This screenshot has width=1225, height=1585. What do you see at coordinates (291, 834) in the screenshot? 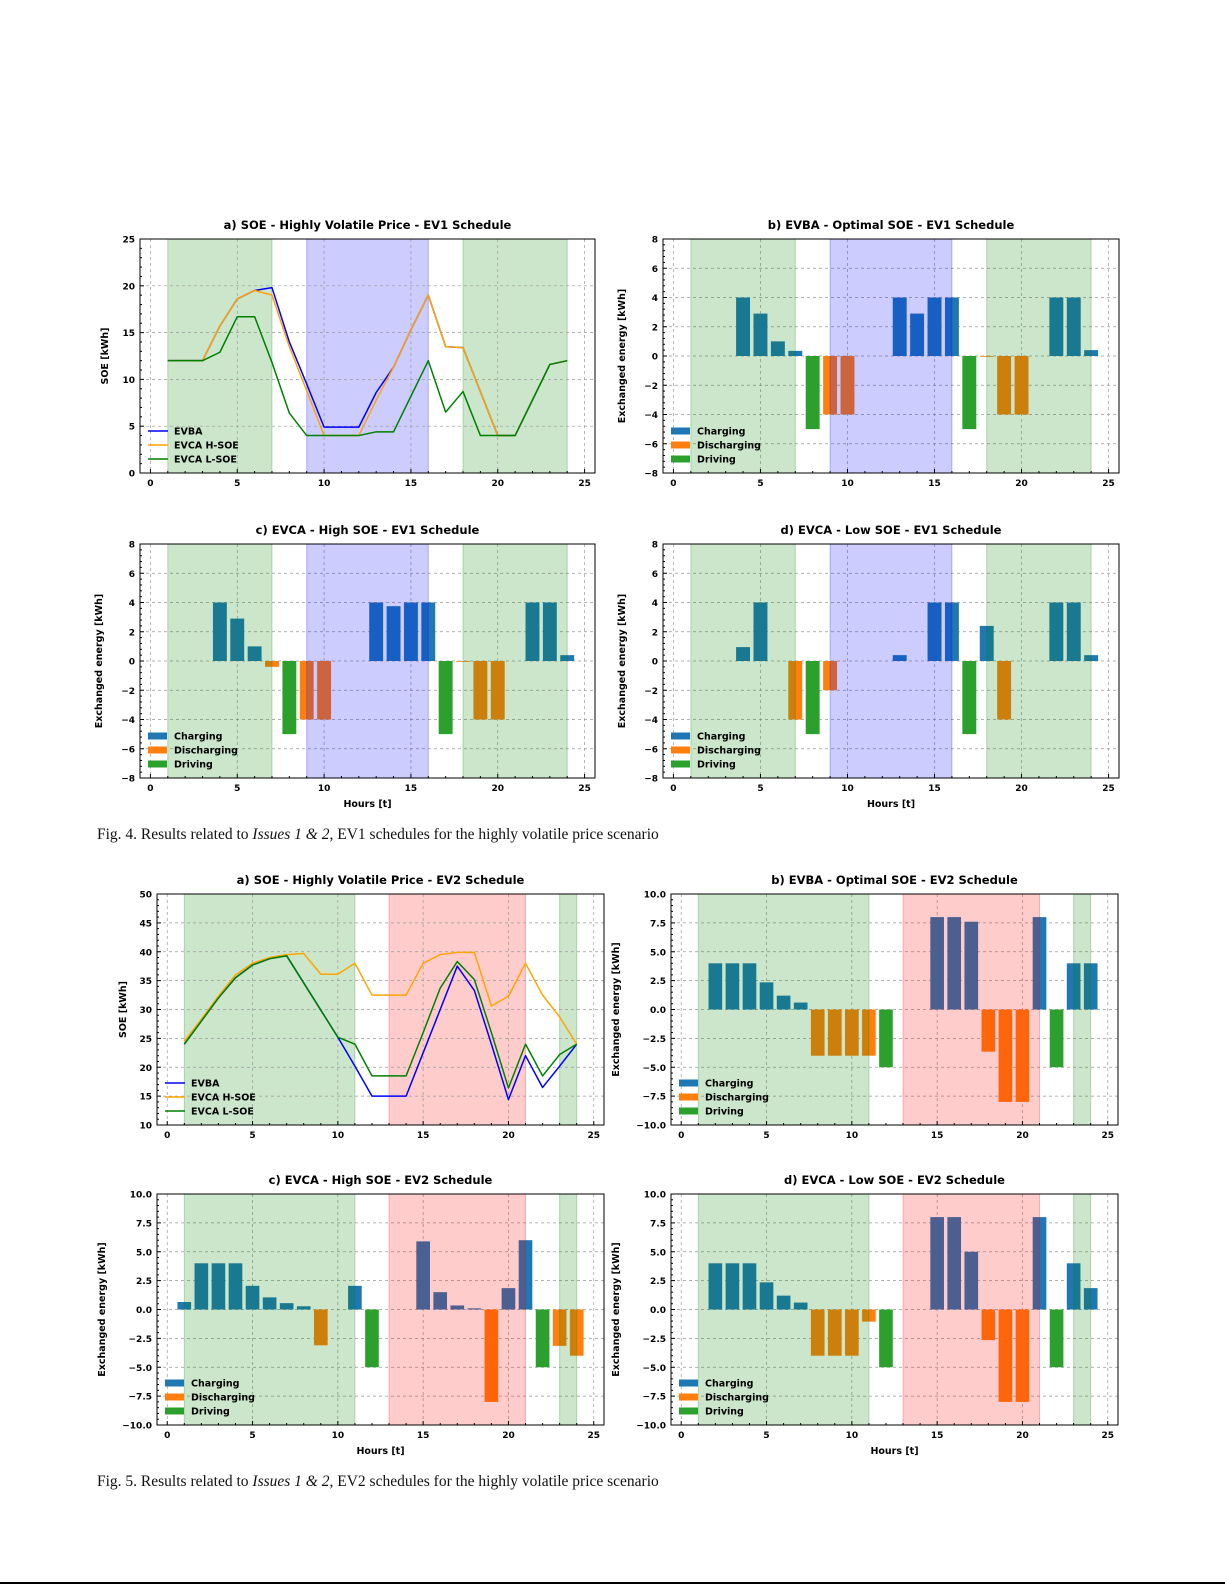
I see `caption-italic: Issues 1 & 2` at bounding box center [291, 834].